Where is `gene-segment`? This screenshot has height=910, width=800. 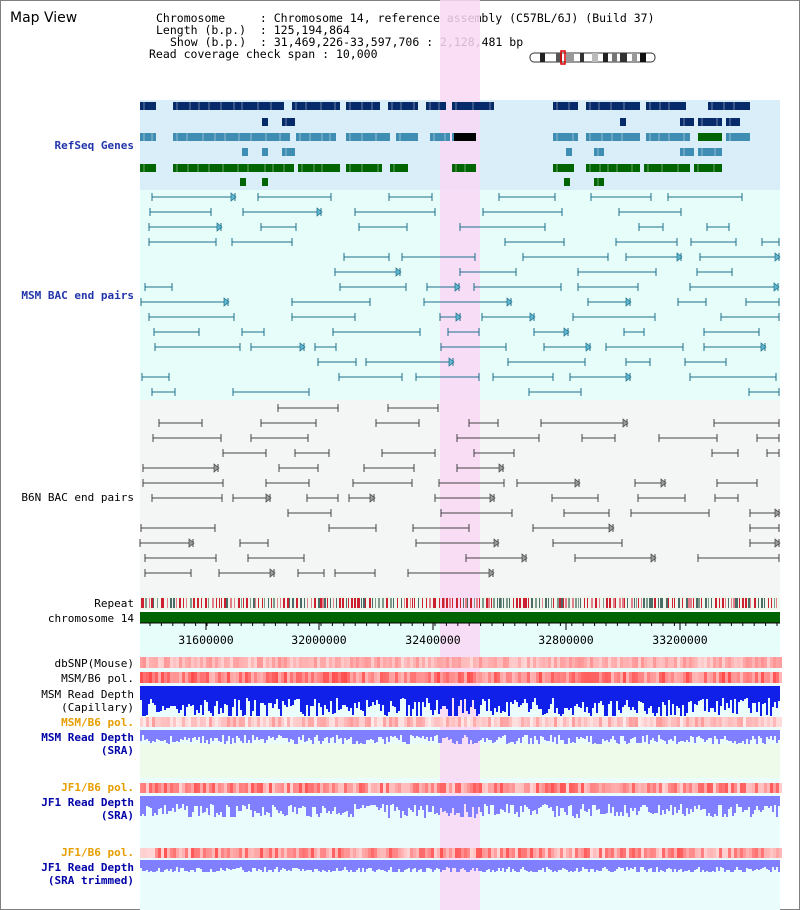
gene-segment is located at coordinates (228, 106).